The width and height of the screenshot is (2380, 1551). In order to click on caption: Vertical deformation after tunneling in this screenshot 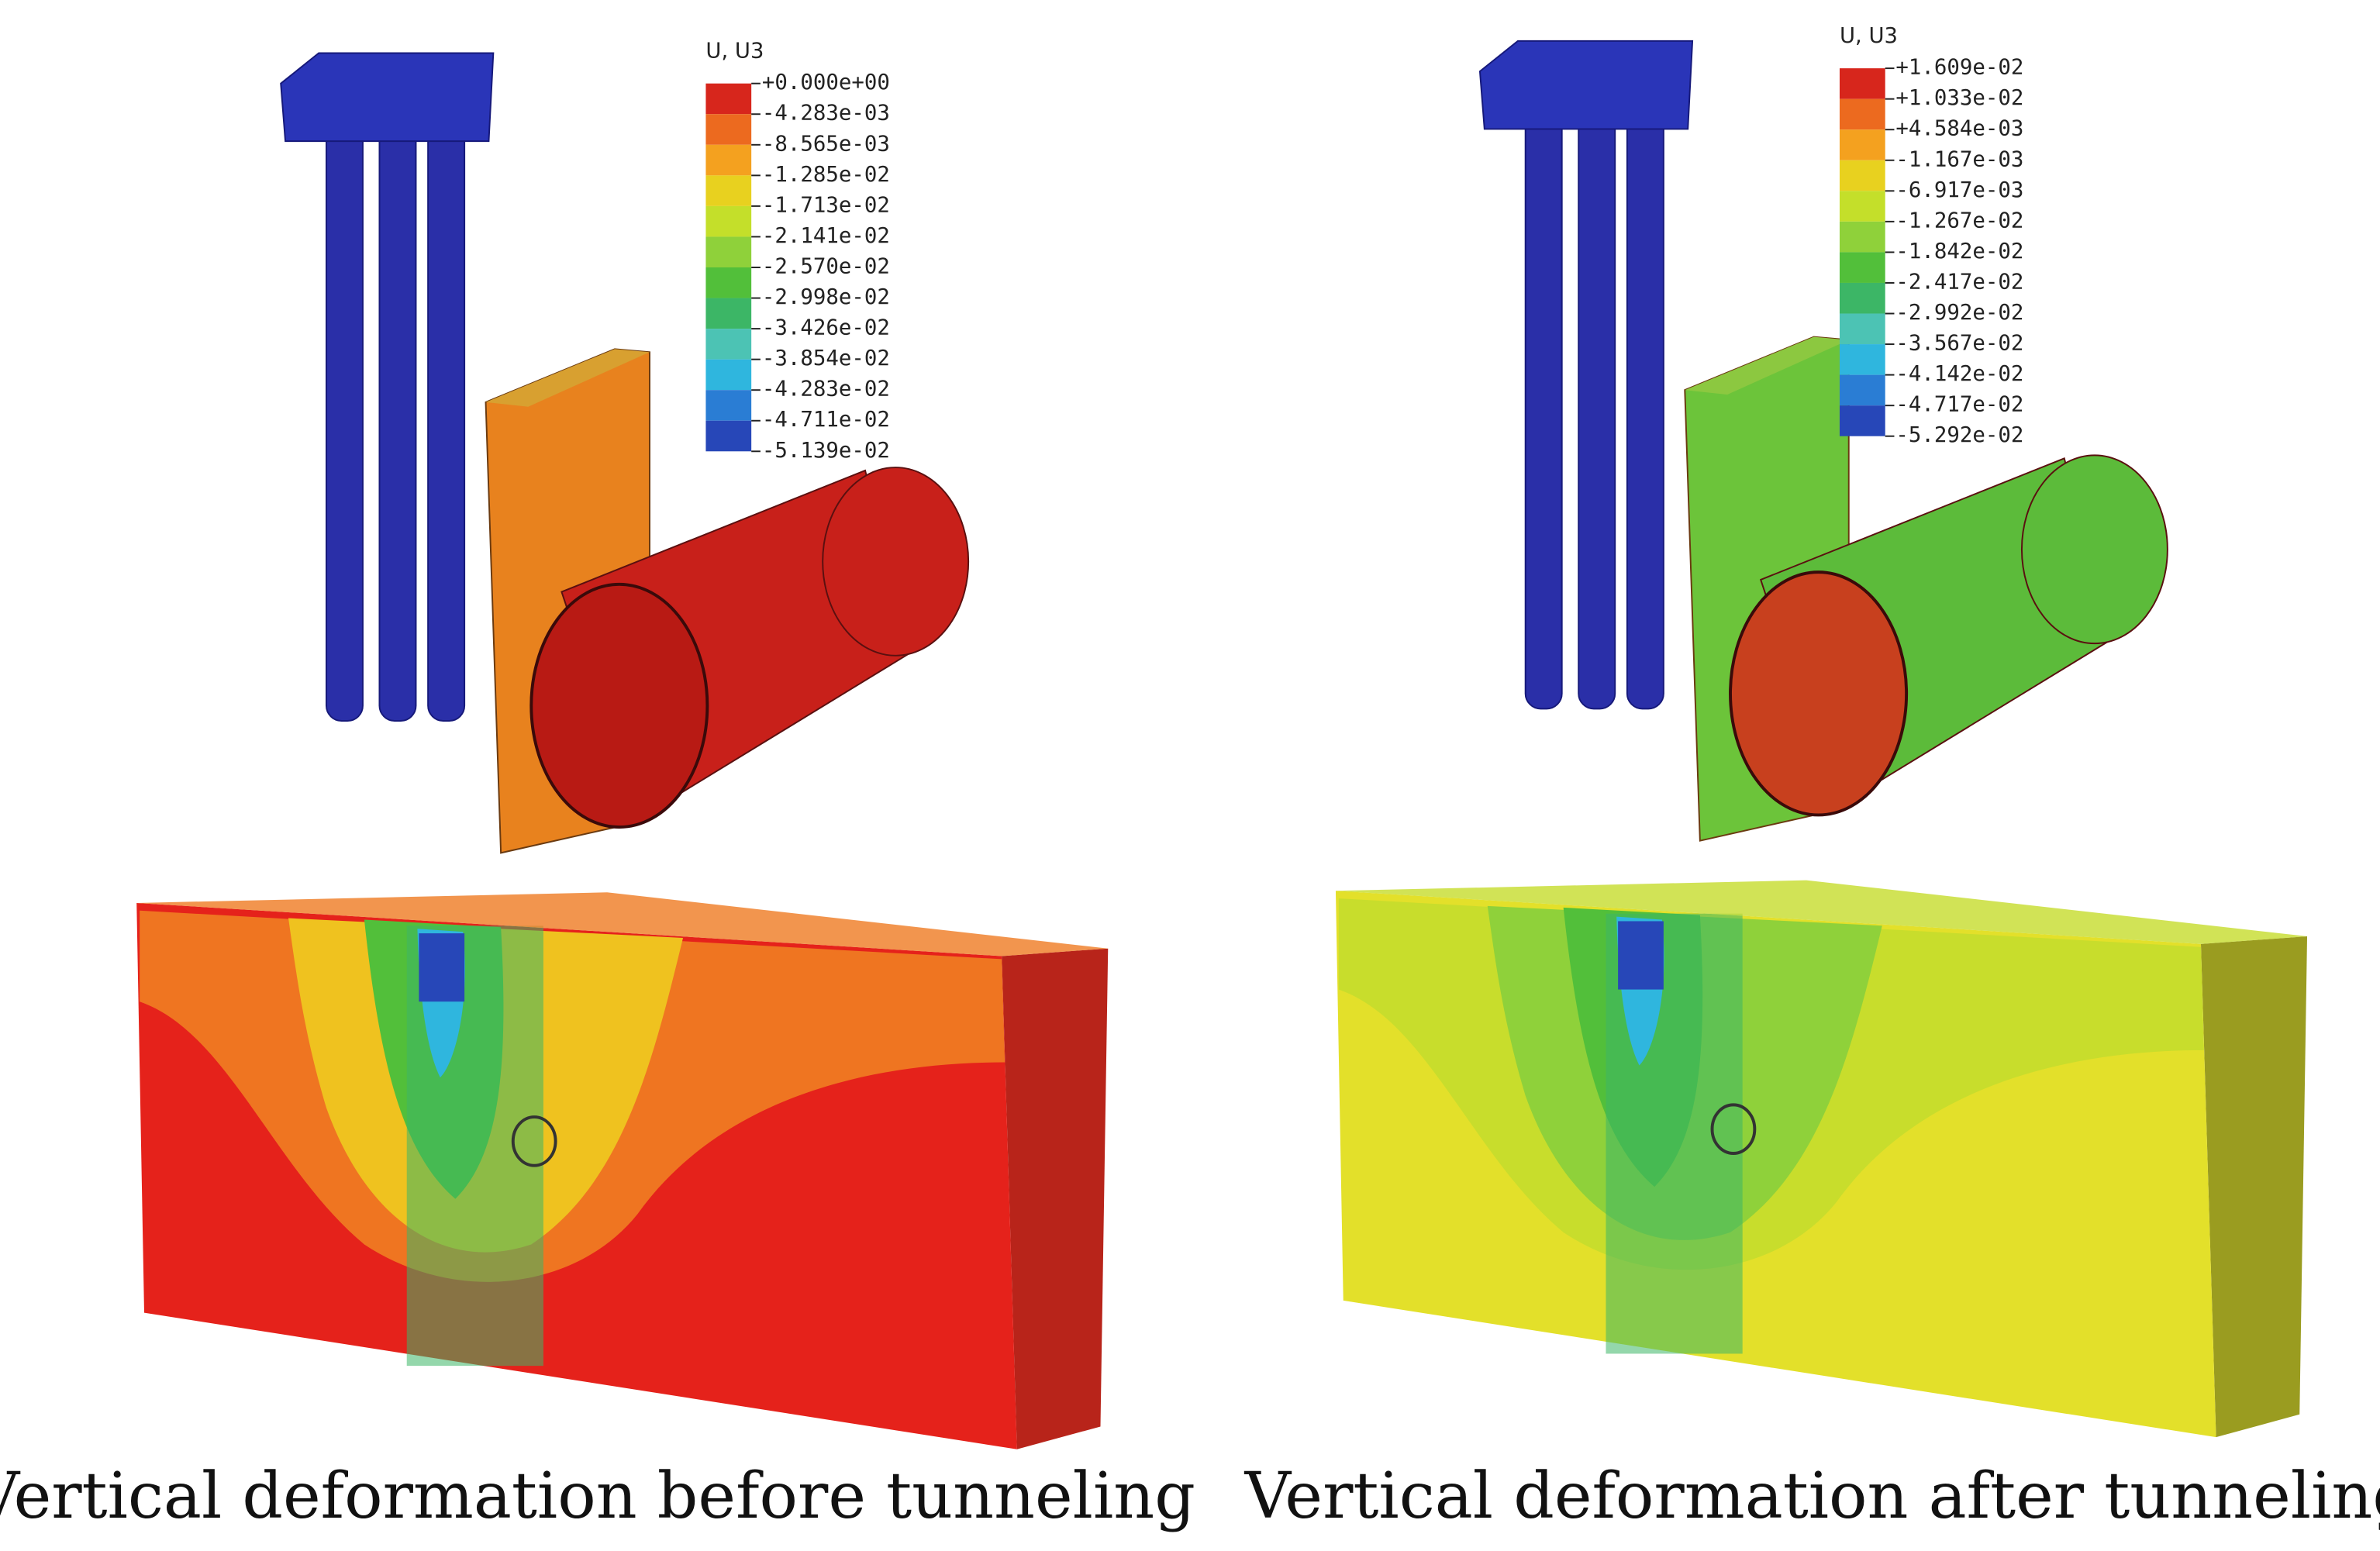, I will do `click(1812, 1496)`.